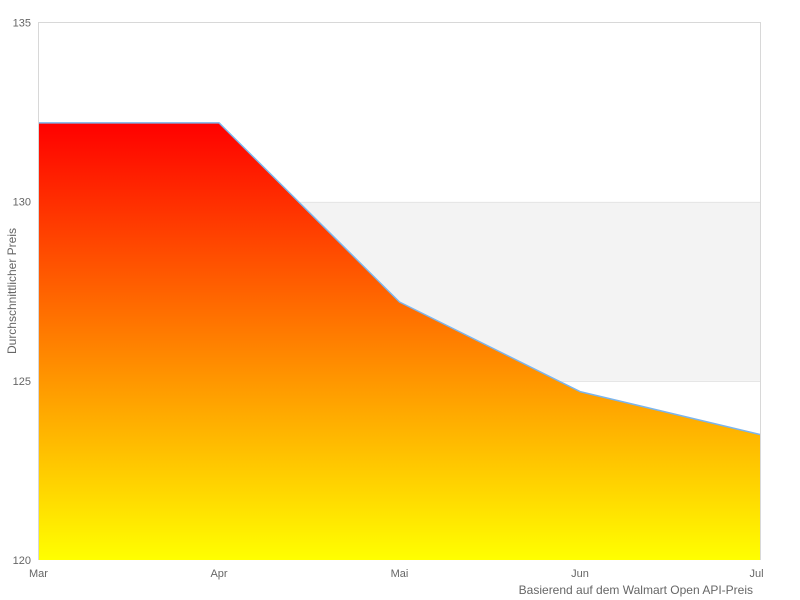 This screenshot has width=800, height=600. I want to click on x-tick-label: Jul, so click(756, 574).